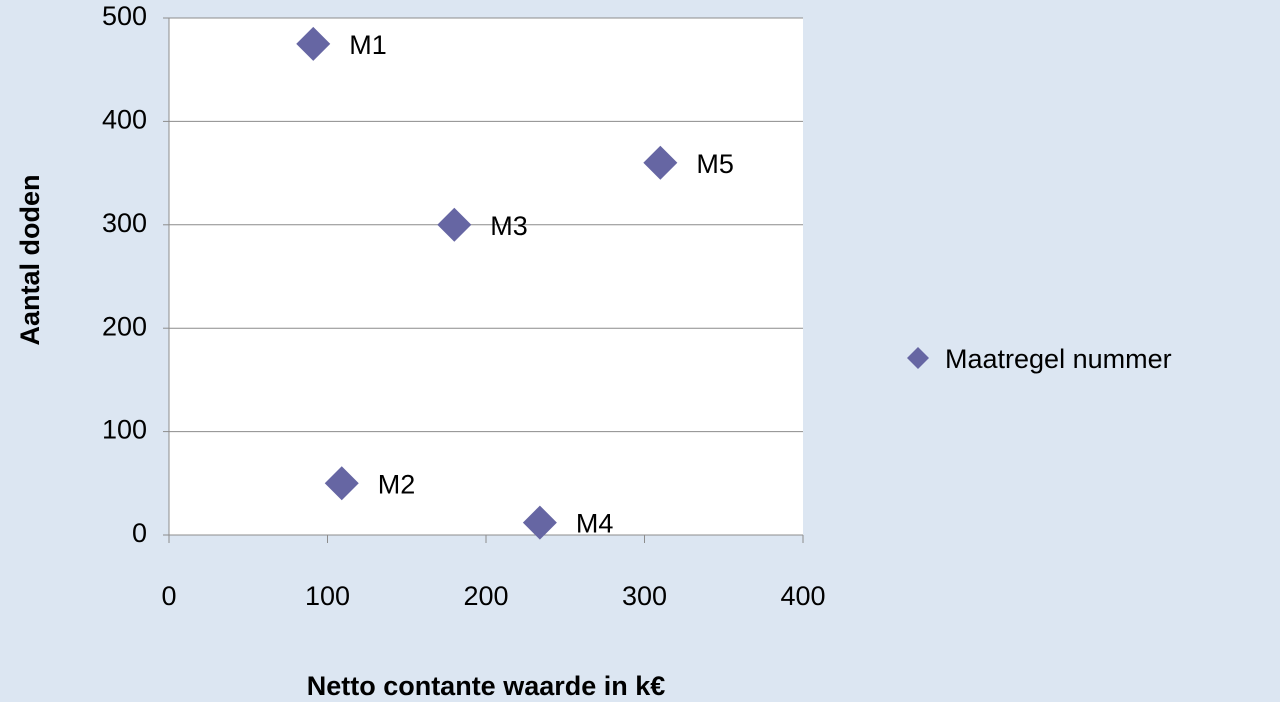  I want to click on data-label: M4, so click(595, 524).